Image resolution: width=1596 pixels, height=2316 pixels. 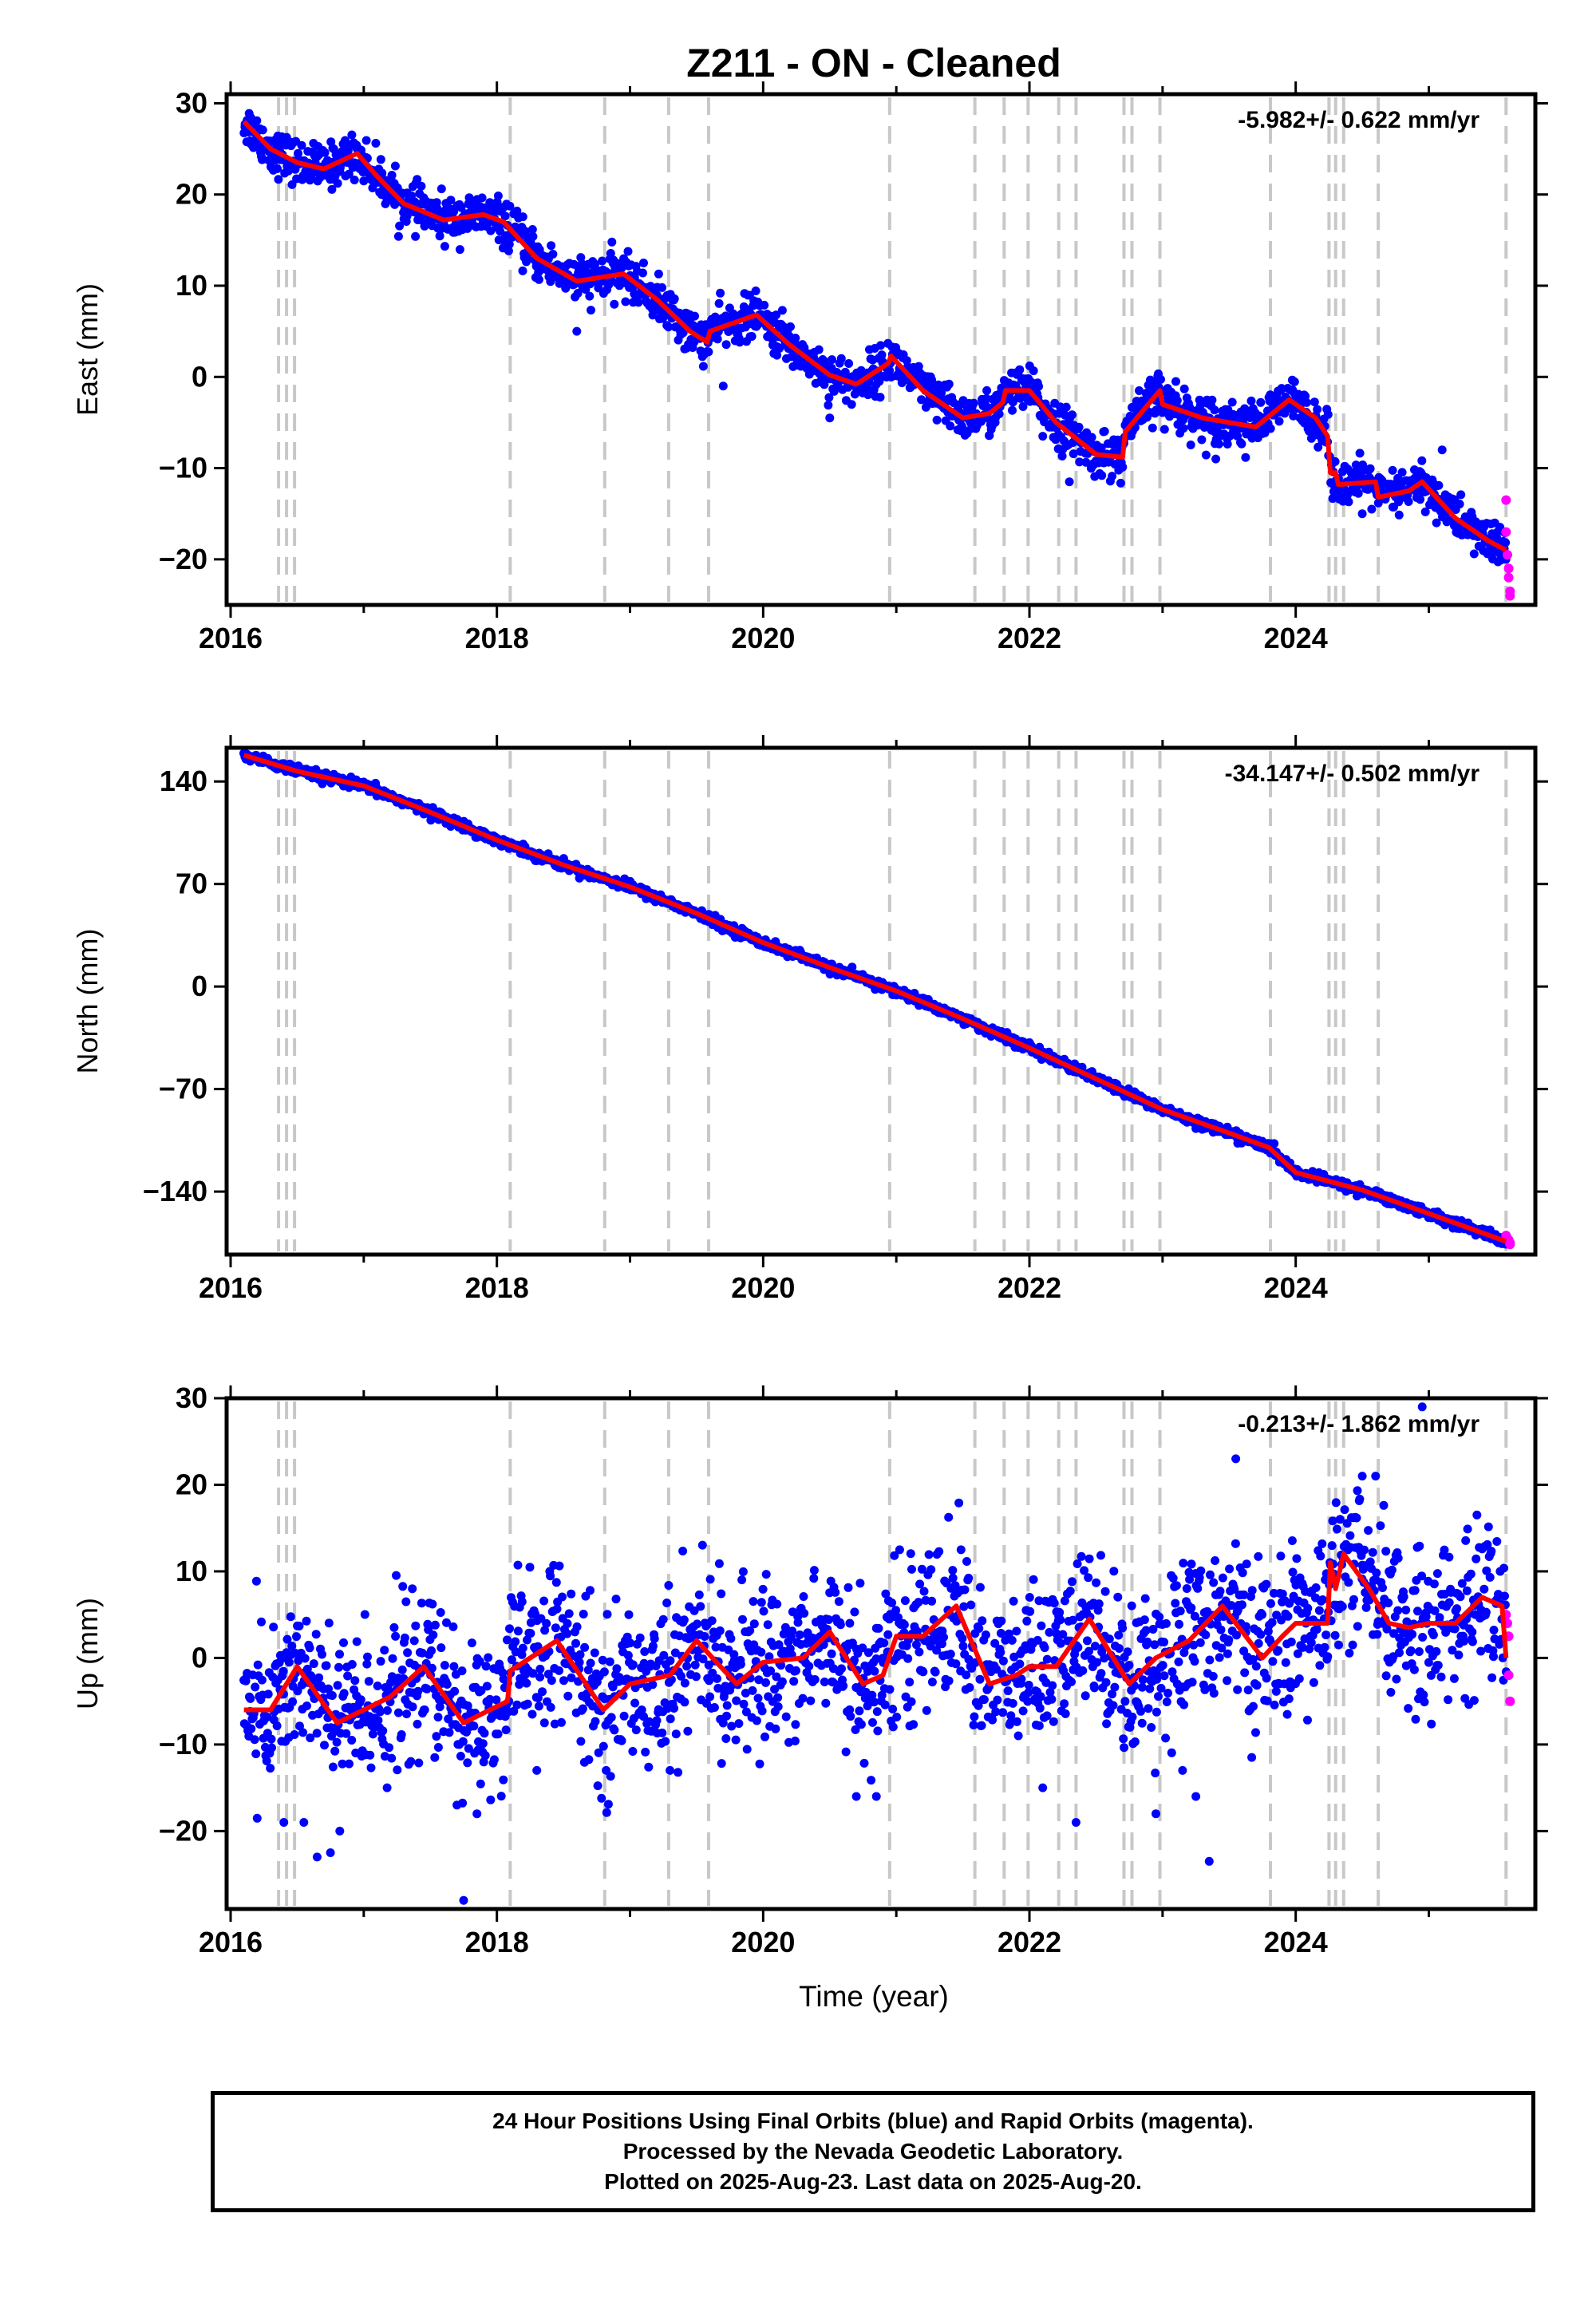 What do you see at coordinates (1506, 500) in the screenshot?
I see `rapid-point` at bounding box center [1506, 500].